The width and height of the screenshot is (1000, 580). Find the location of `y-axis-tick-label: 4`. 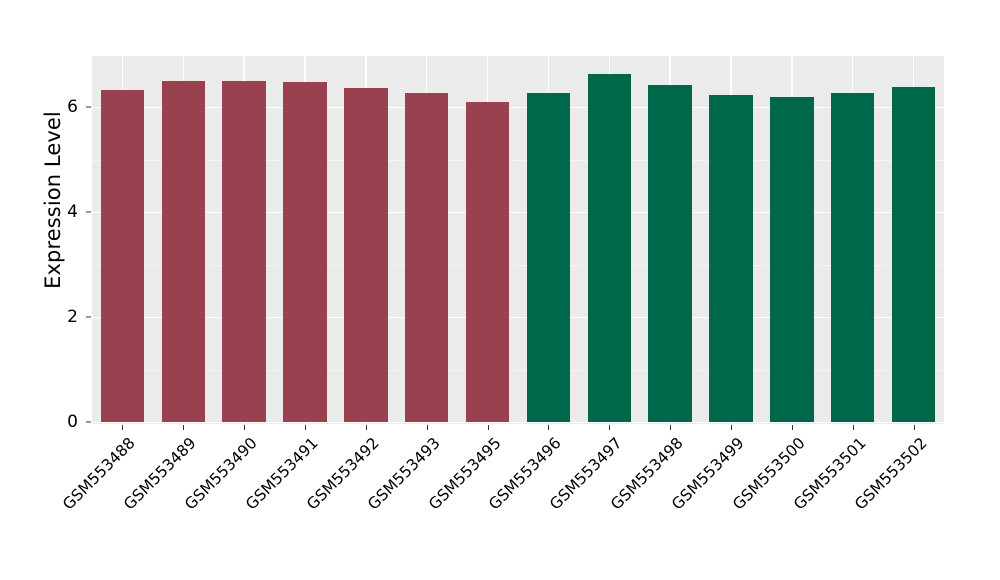

y-axis-tick-label: 4 is located at coordinates (72, 212).